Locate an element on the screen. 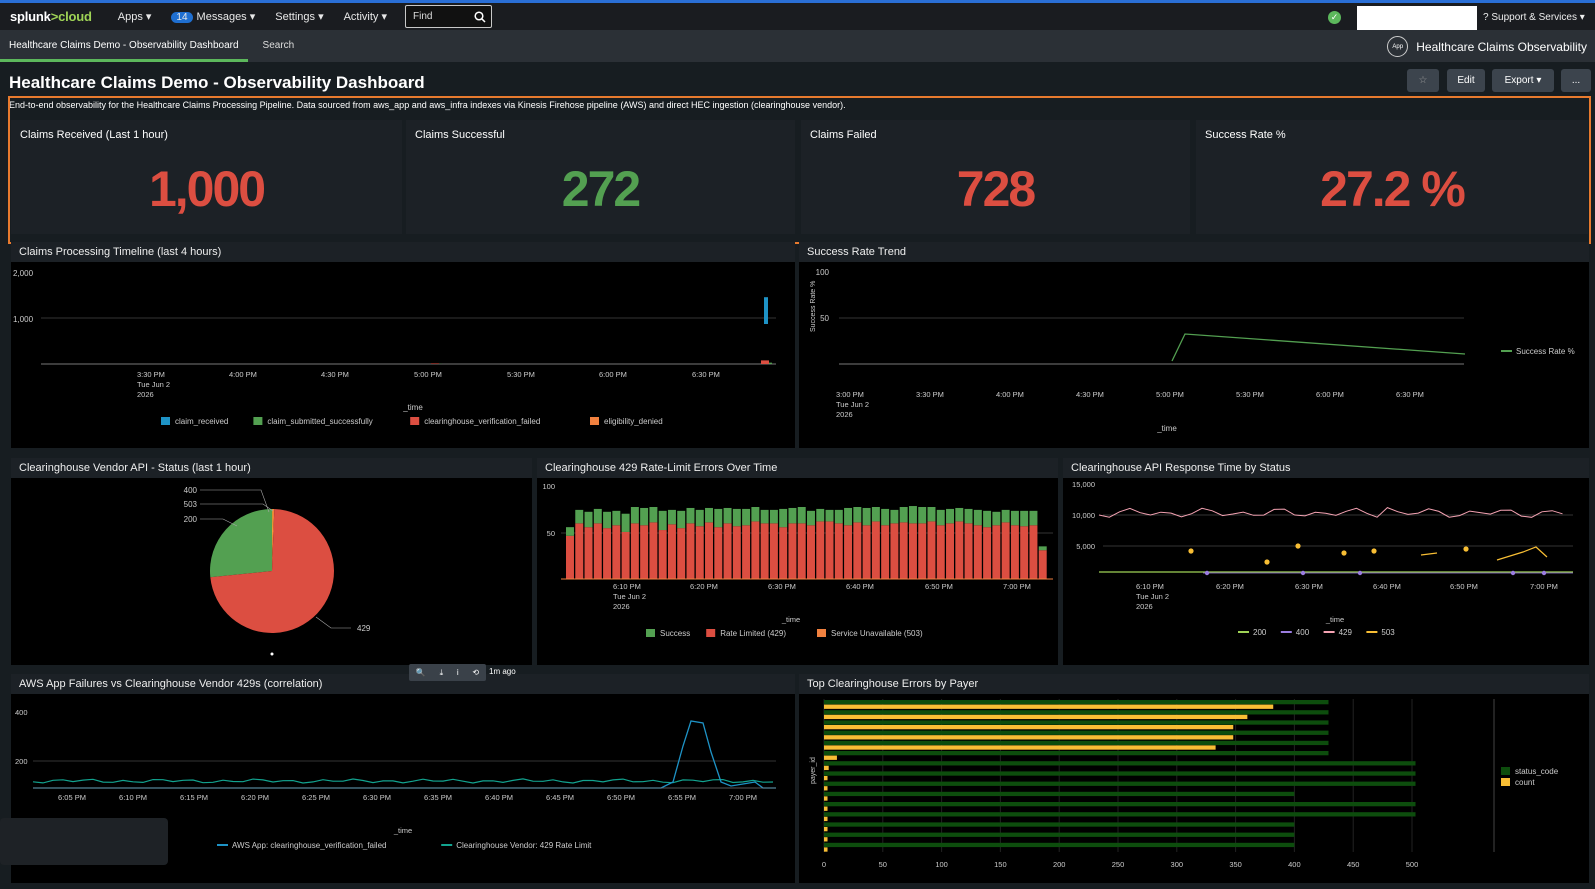  x-tick-label: 450 is located at coordinates (1353, 864).